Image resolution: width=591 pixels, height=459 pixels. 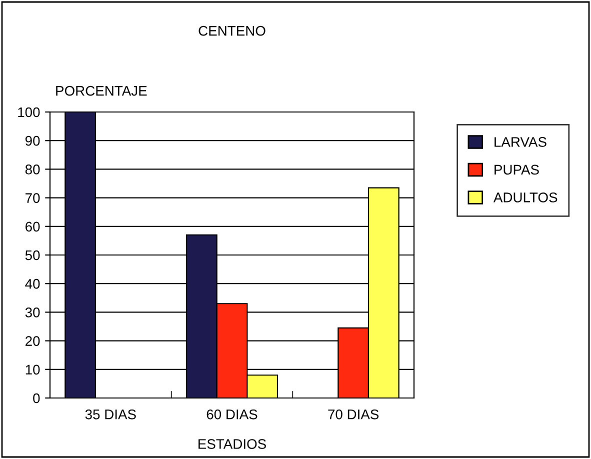 What do you see at coordinates (32, 169) in the screenshot?
I see `y-tick-label: 80` at bounding box center [32, 169].